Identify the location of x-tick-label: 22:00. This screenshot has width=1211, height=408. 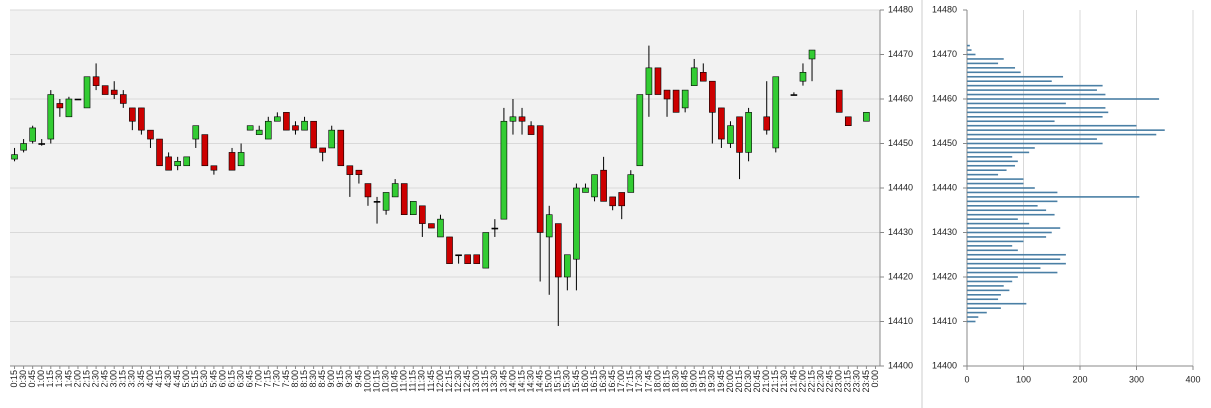
(802, 381).